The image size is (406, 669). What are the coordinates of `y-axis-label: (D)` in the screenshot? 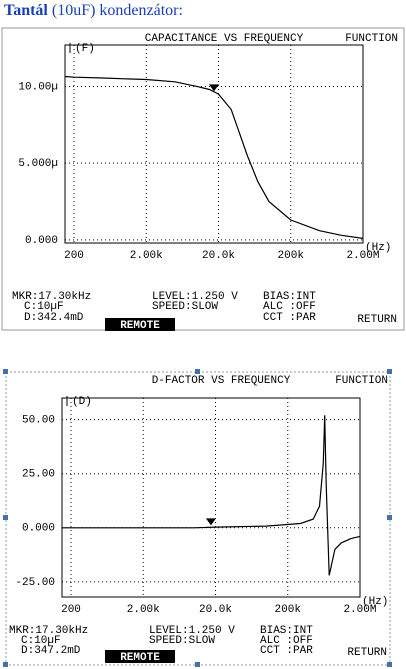 It's located at (82, 402).